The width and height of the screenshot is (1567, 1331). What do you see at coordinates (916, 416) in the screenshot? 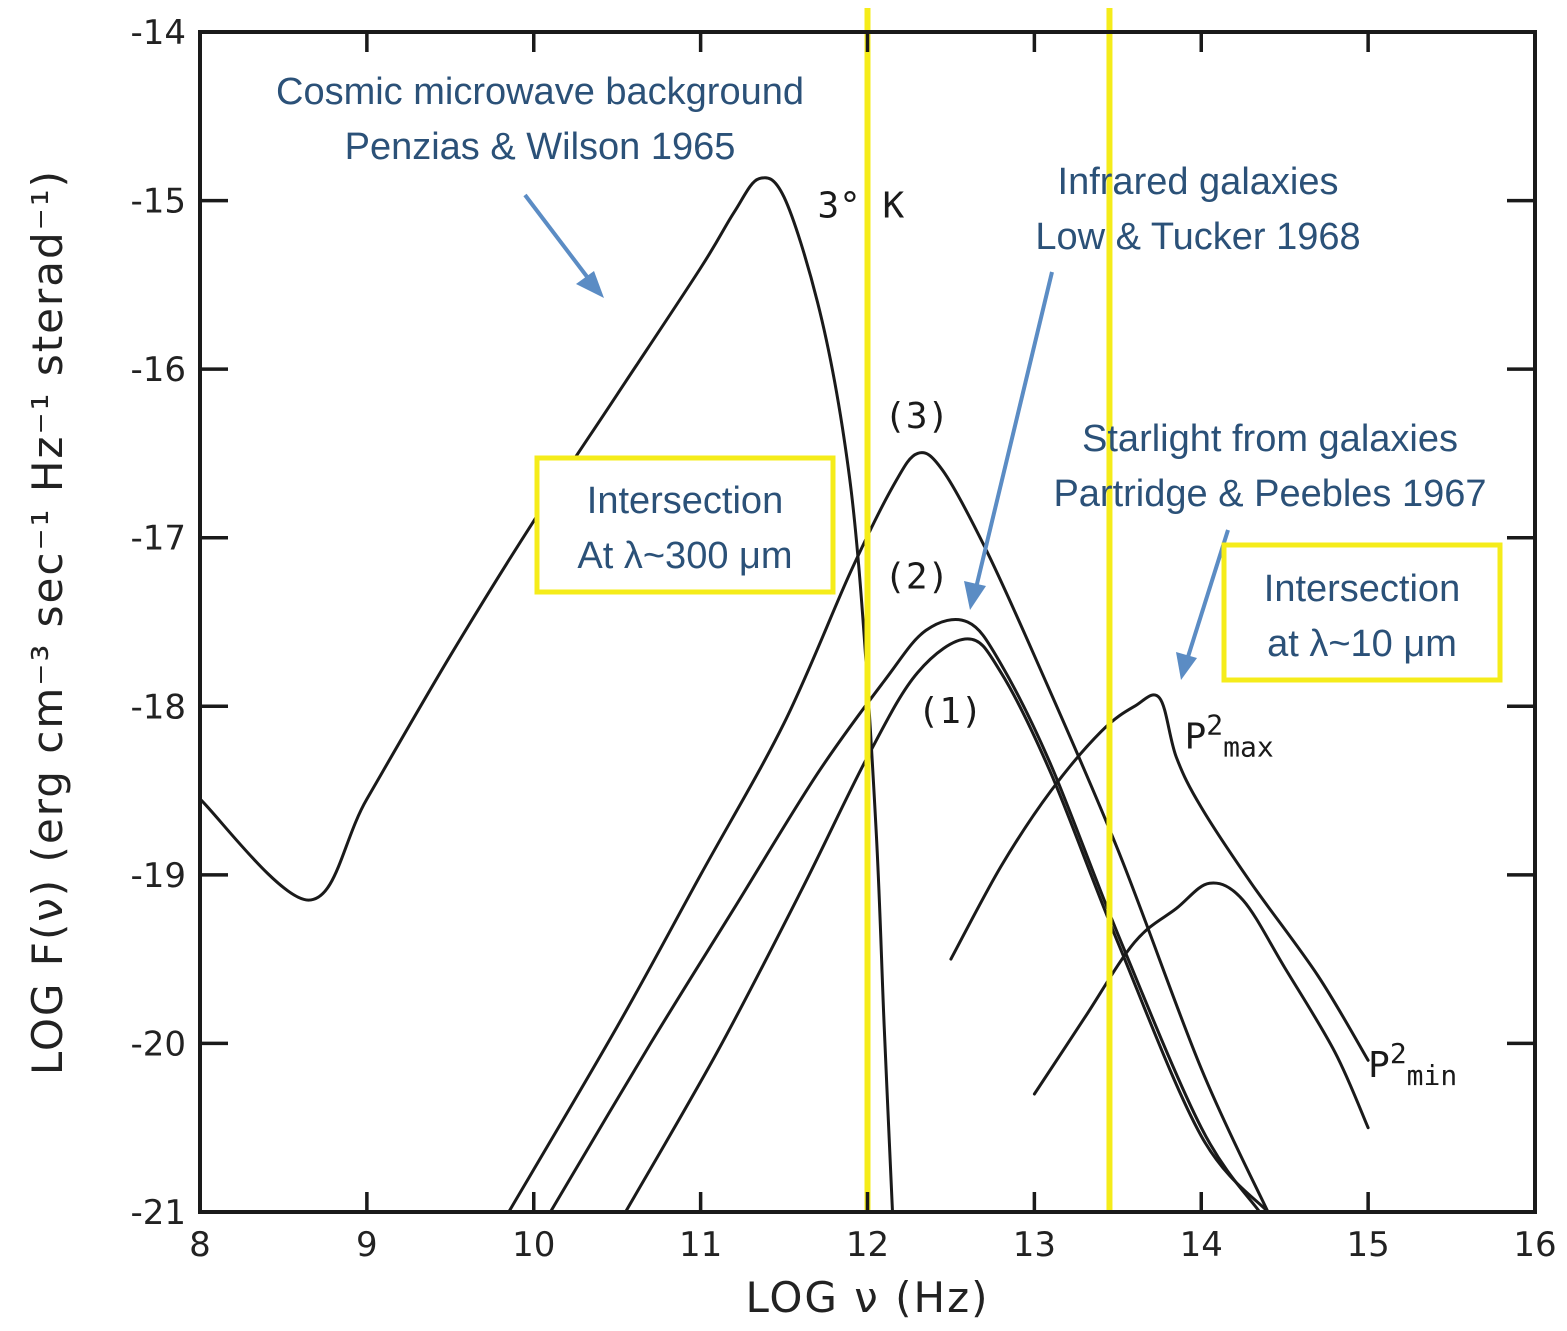
I see `curve-label-1: (3)` at bounding box center [916, 416].